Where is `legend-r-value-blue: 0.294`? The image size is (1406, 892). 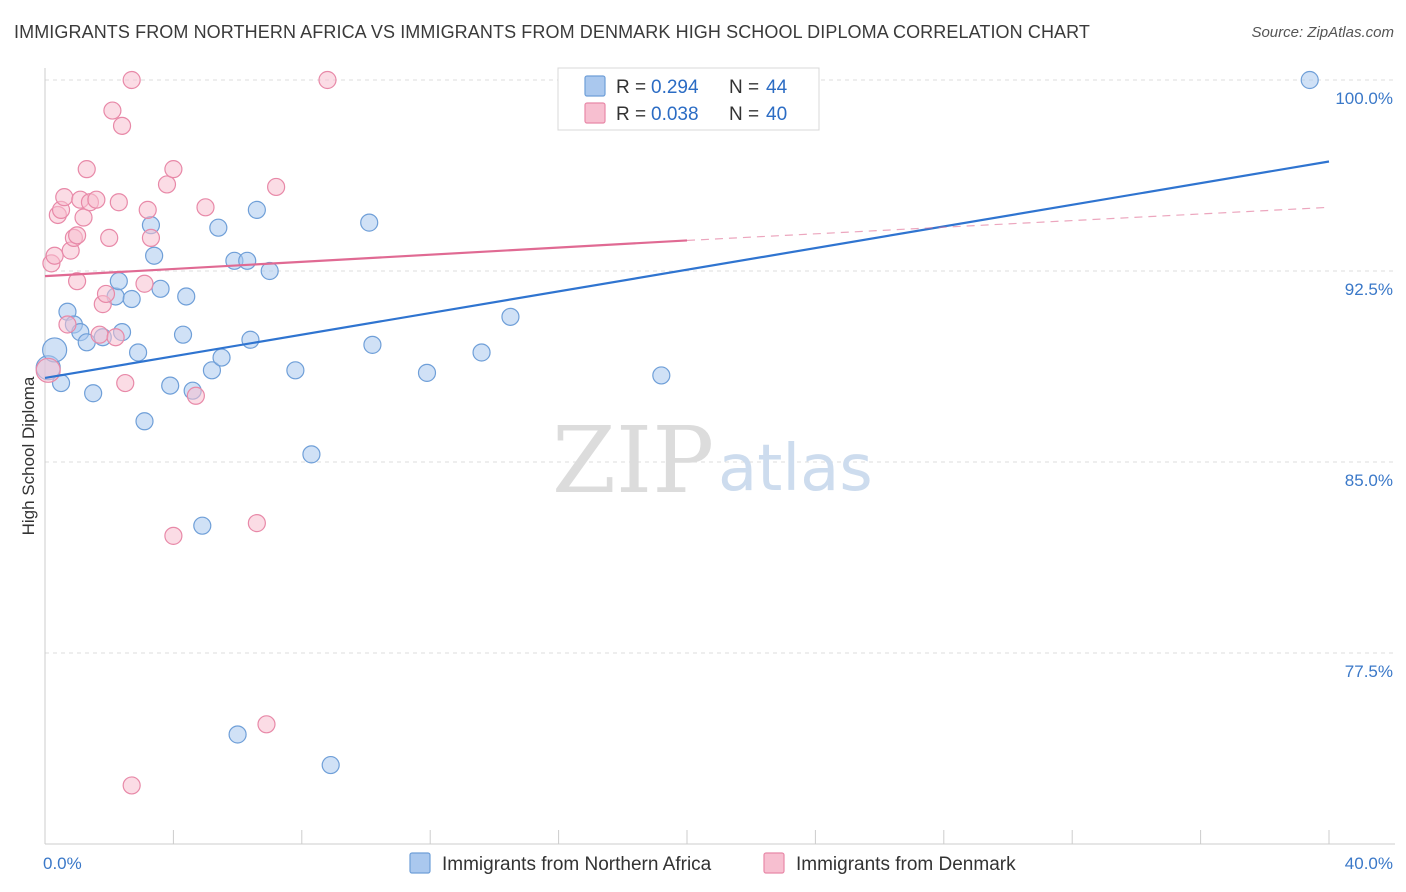
legend-r-value-blue: 0.294 is located at coordinates (675, 87).